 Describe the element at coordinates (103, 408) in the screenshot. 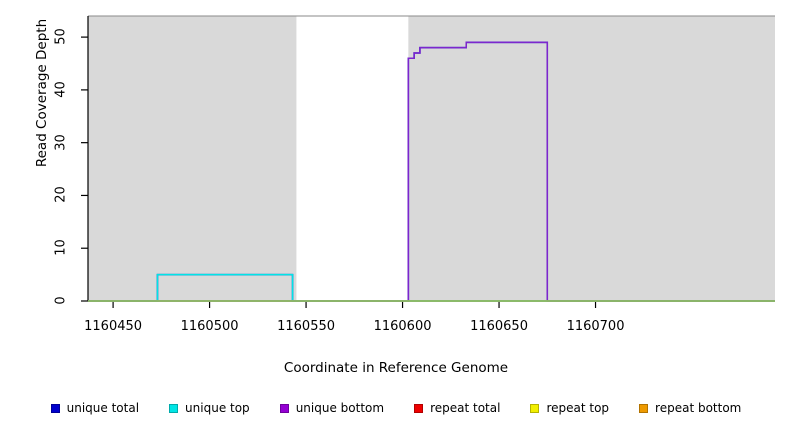

I see `legend-label: unique total` at that location.